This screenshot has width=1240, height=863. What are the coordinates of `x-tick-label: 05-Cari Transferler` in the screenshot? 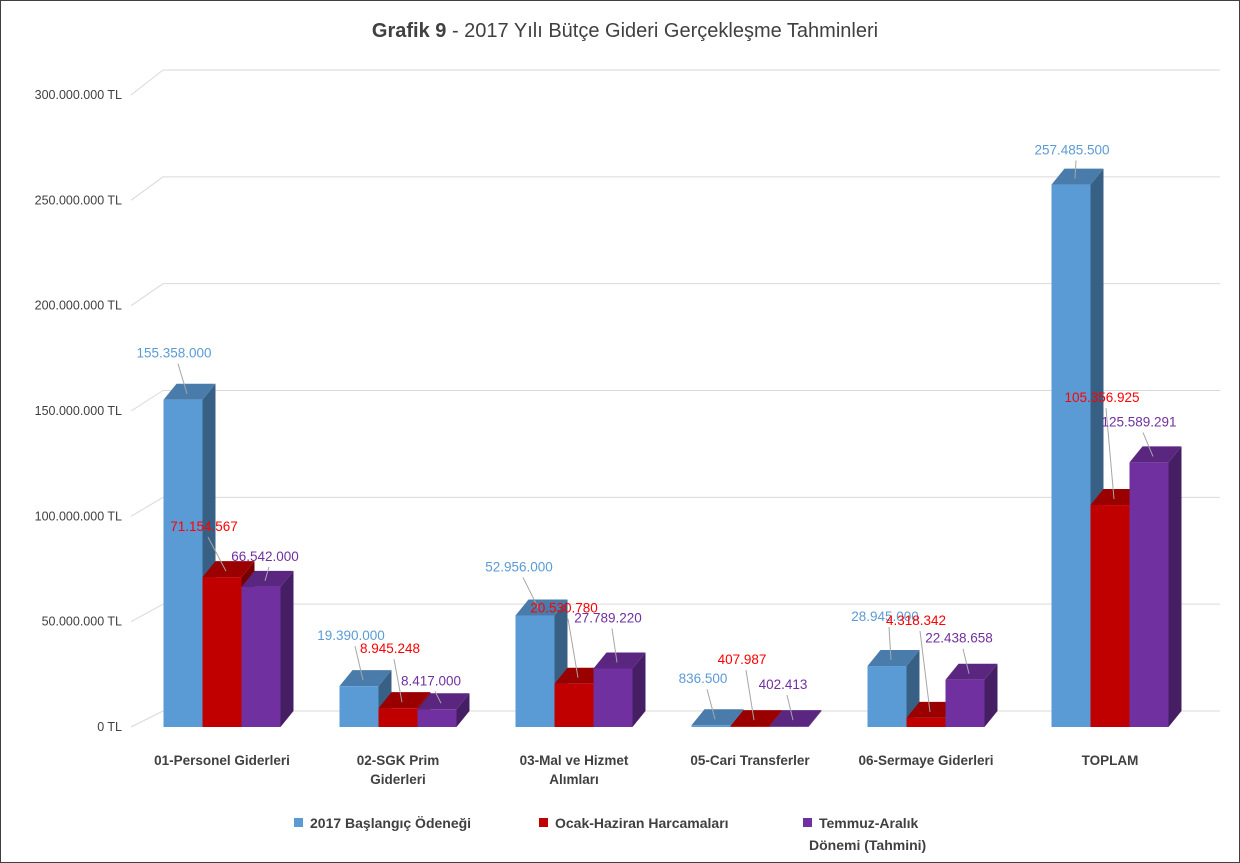 It's located at (750, 760).